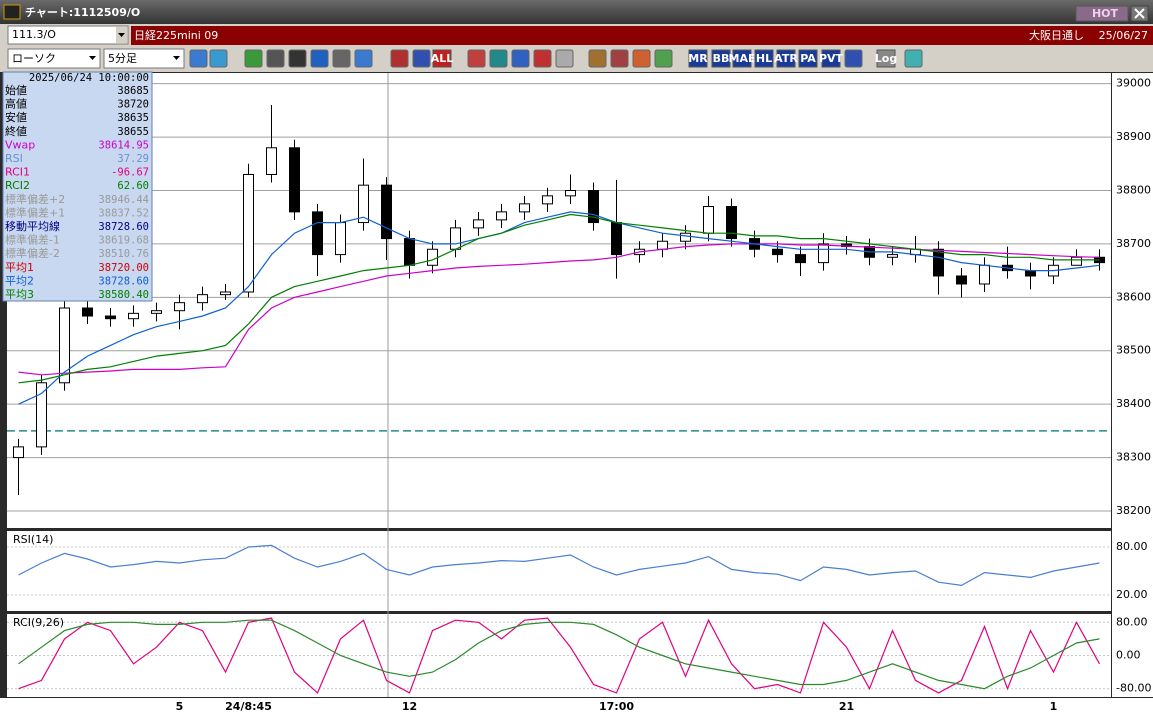  What do you see at coordinates (32, 253) in the screenshot?
I see `info-label: 標準偏差-2` at bounding box center [32, 253].